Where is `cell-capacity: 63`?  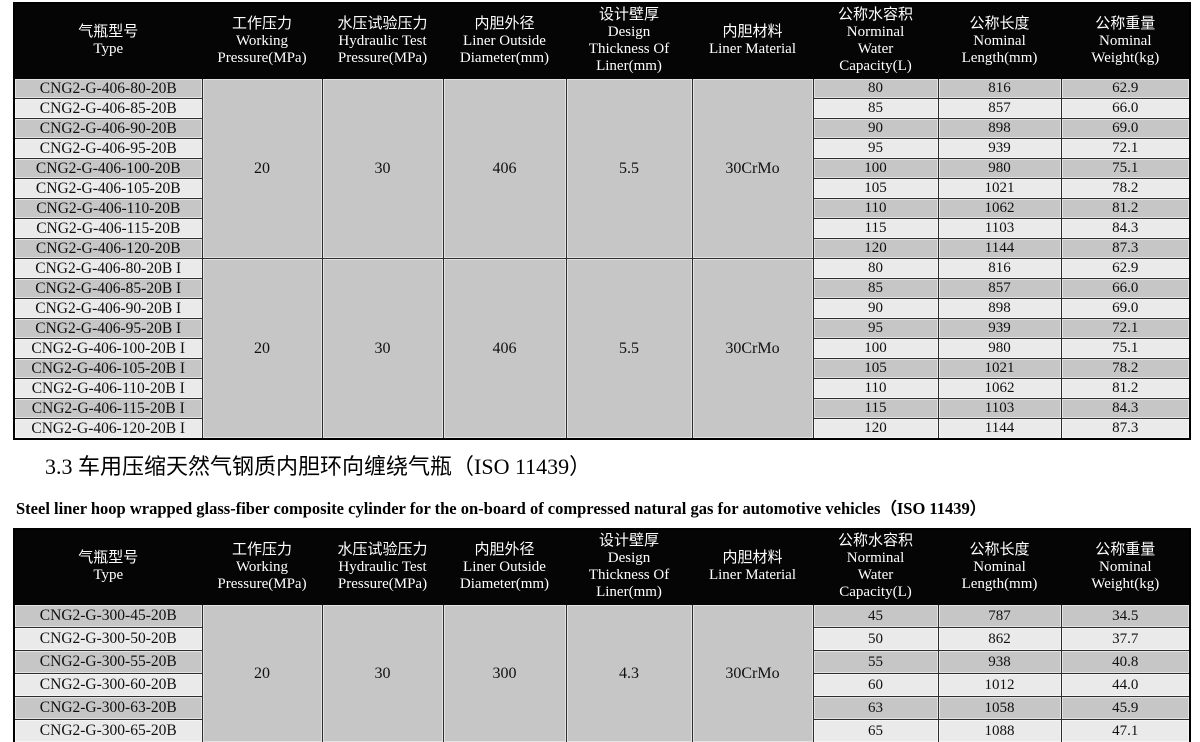
cell-capacity: 63 is located at coordinates (875, 708).